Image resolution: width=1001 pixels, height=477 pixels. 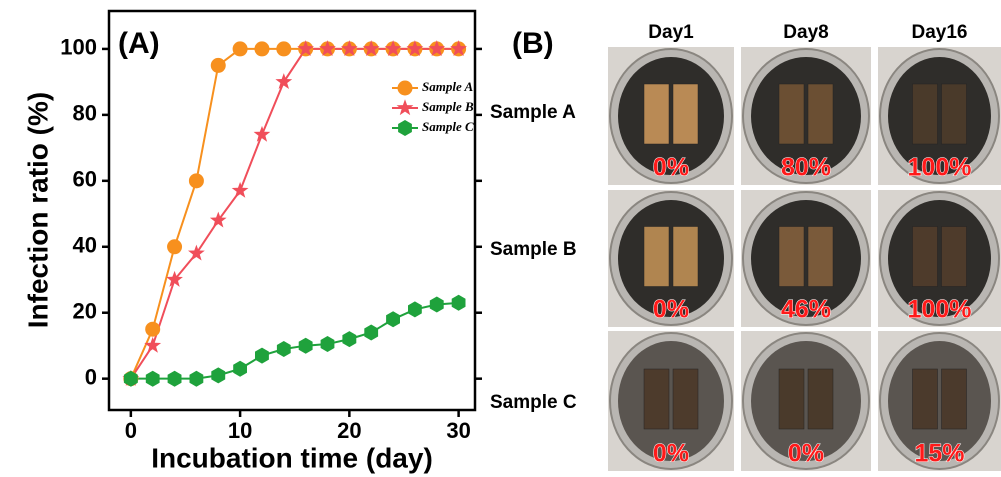 I want to click on y-axis-label: Infection ratio (%), so click(x=37, y=210).